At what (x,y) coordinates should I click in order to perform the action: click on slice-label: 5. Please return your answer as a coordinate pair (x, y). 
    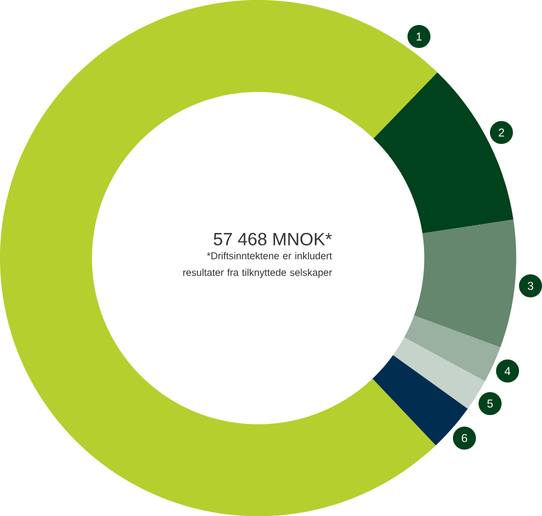
    Looking at the image, I should click on (490, 404).